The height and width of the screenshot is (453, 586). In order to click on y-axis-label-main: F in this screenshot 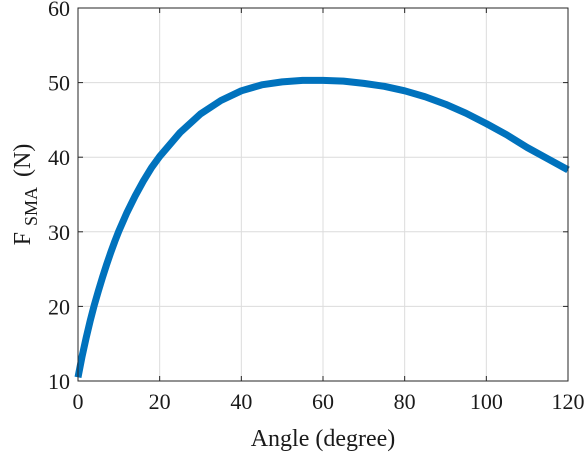, I will do `click(23, 238)`.